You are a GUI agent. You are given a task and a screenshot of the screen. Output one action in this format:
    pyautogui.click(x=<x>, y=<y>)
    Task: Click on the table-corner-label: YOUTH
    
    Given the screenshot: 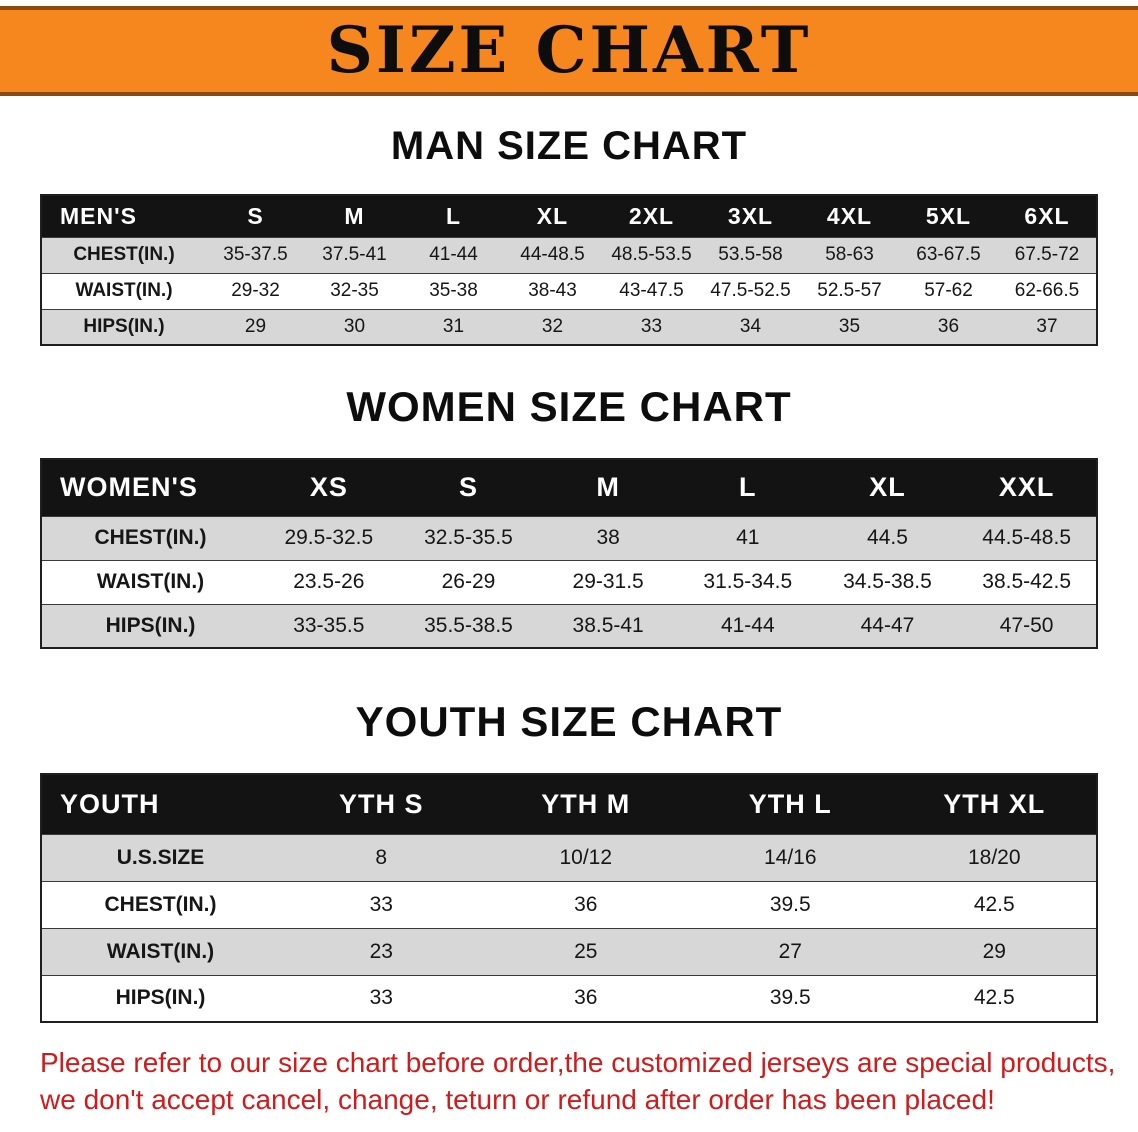 What is the action you would take?
    pyautogui.click(x=160, y=804)
    